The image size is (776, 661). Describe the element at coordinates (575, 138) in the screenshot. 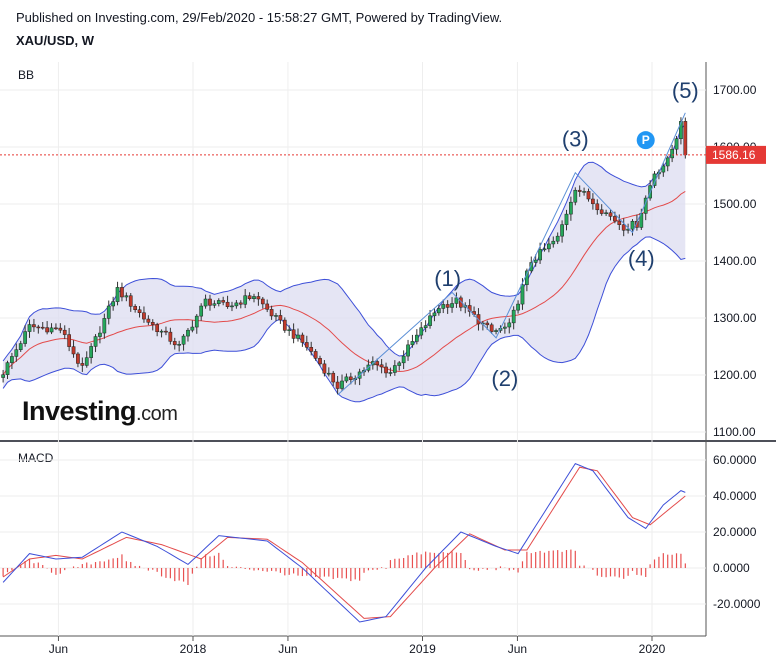

I see `wave-label: (3)` at that location.